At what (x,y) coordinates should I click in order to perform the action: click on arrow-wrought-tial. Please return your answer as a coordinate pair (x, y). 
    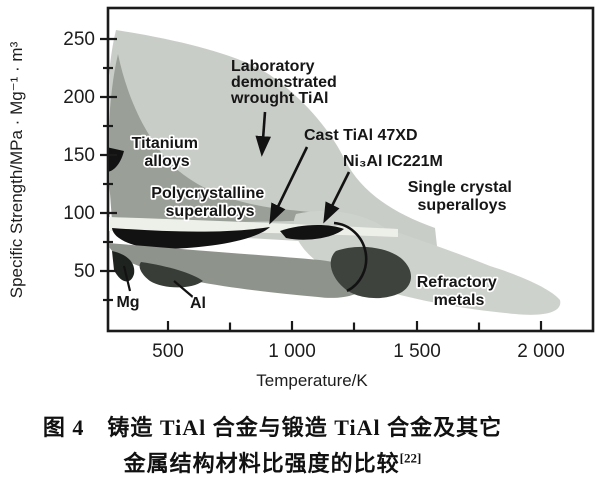
    Looking at the image, I should click on (263, 134).